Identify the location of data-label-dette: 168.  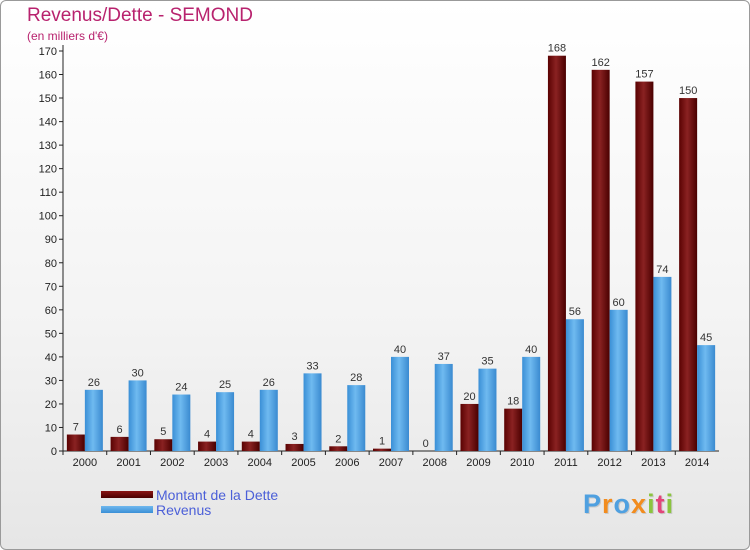
(557, 49).